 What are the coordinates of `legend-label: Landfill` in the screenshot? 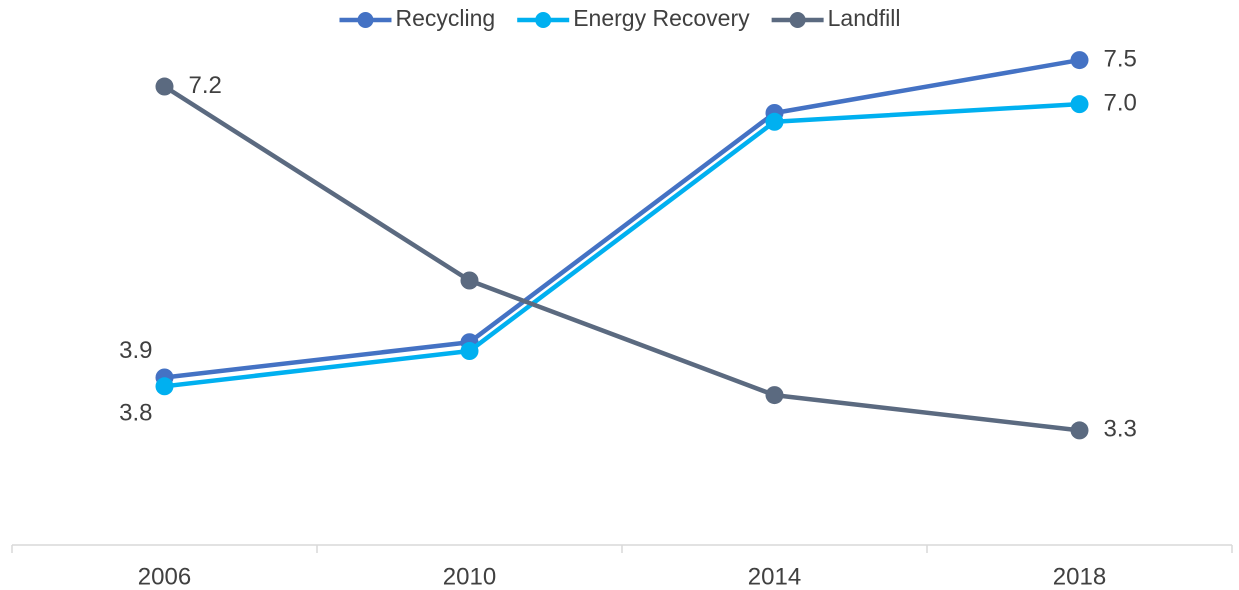 It's located at (864, 18).